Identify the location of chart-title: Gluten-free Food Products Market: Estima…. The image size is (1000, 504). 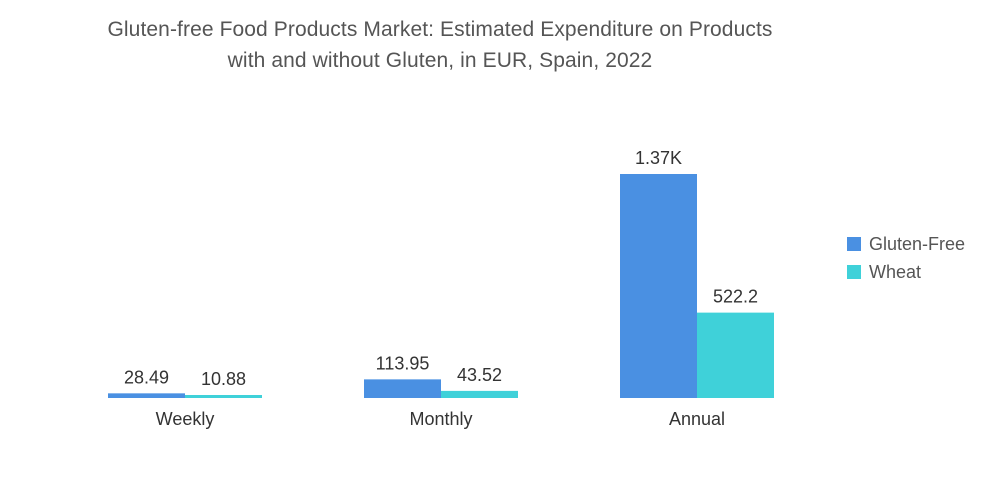
(440, 45).